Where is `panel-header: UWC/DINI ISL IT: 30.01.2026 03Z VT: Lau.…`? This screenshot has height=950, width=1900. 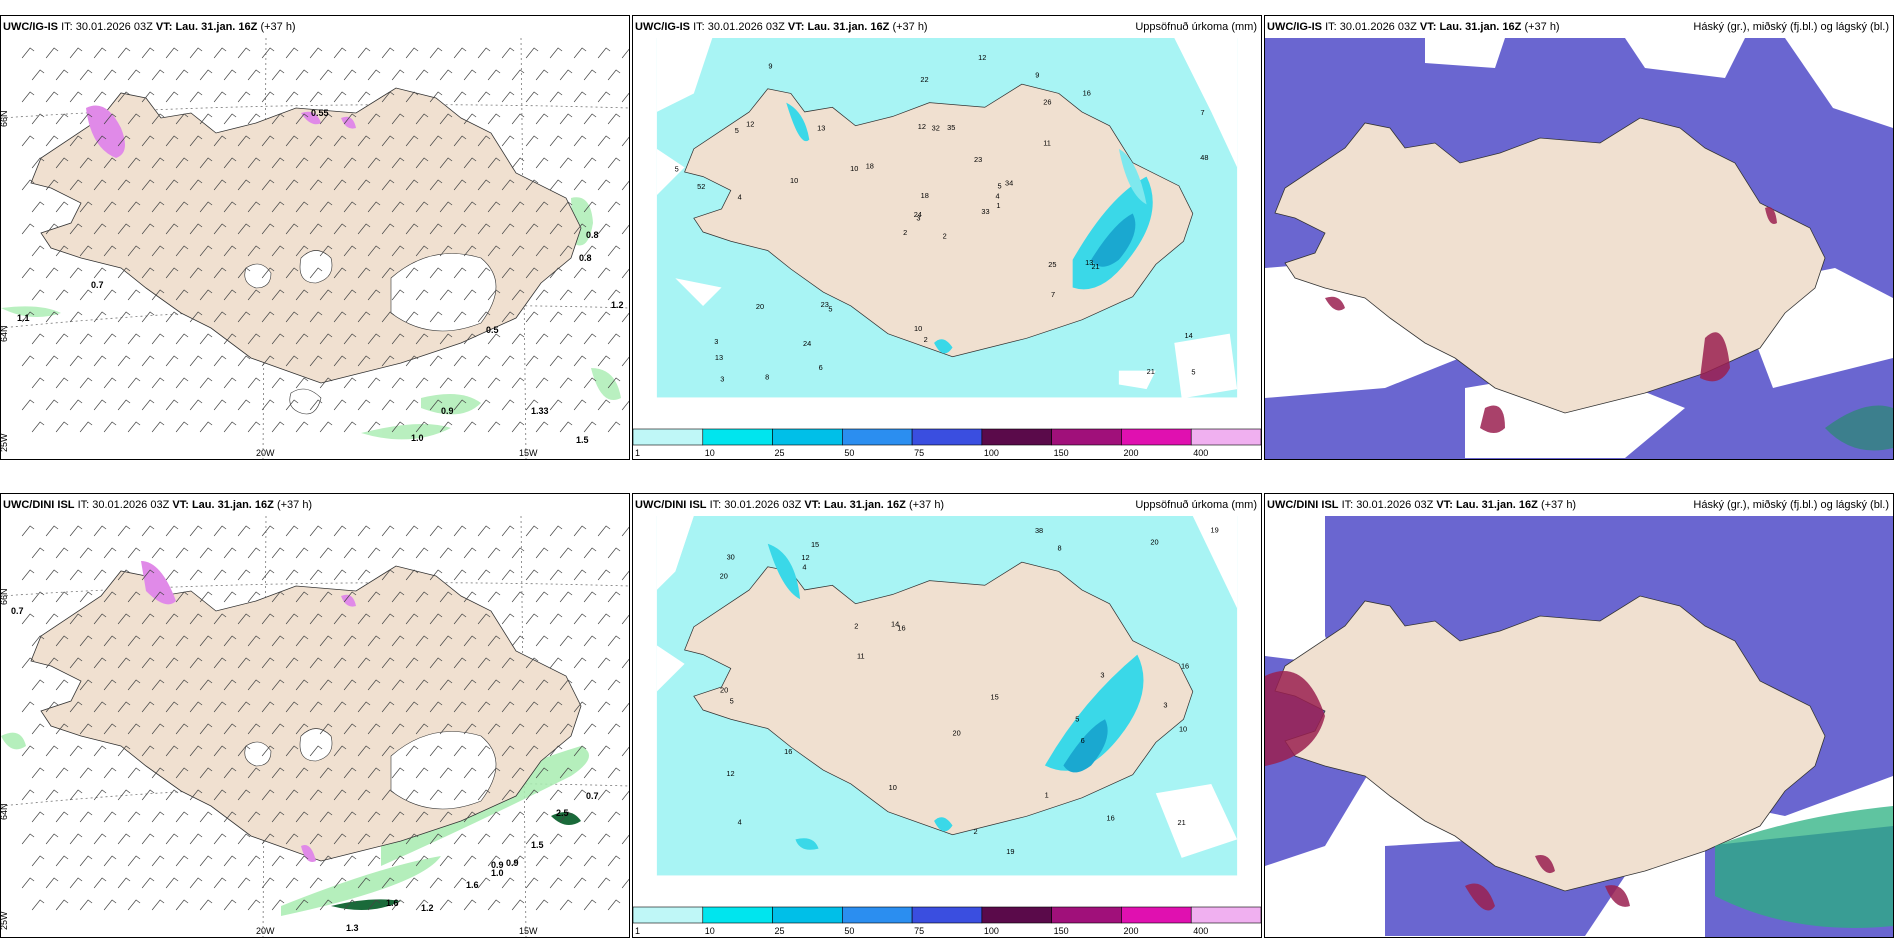
panel-header: UWC/DINI ISL IT: 30.01.2026 03Z VT: Lau.… is located at coordinates (315, 505).